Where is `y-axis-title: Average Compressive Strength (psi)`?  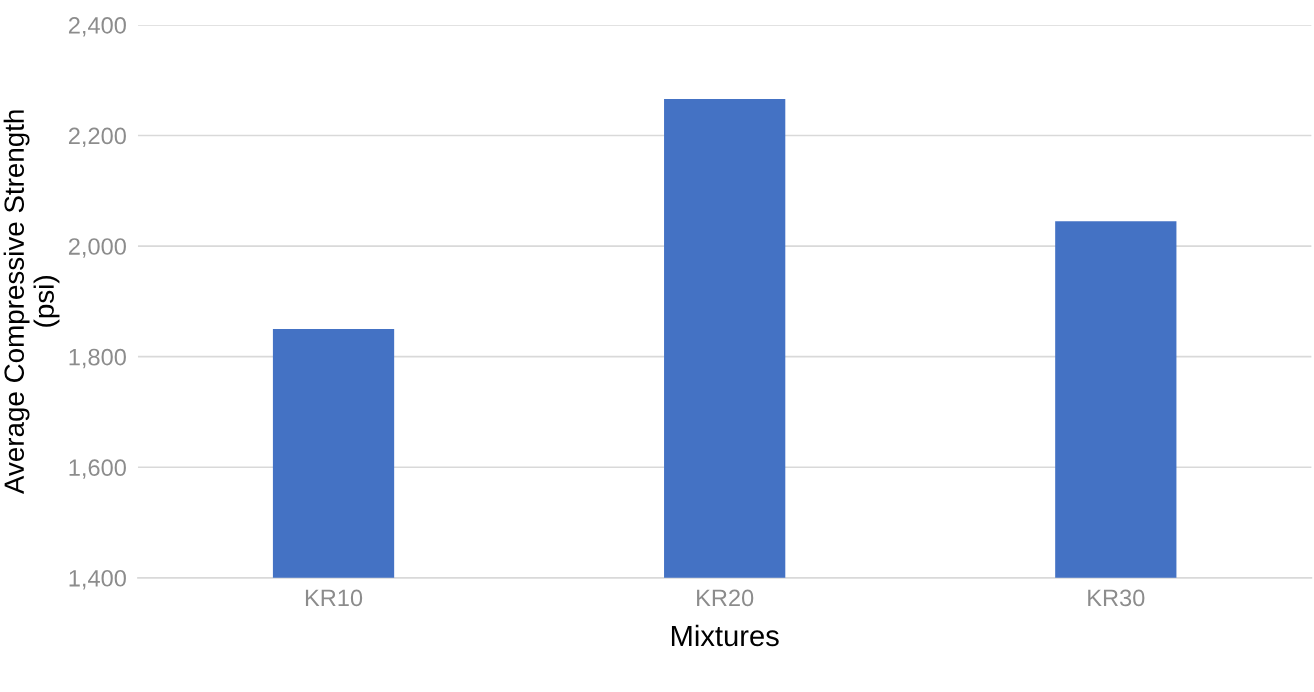 y-axis-title: Average Compressive Strength (psi) is located at coordinates (31, 302).